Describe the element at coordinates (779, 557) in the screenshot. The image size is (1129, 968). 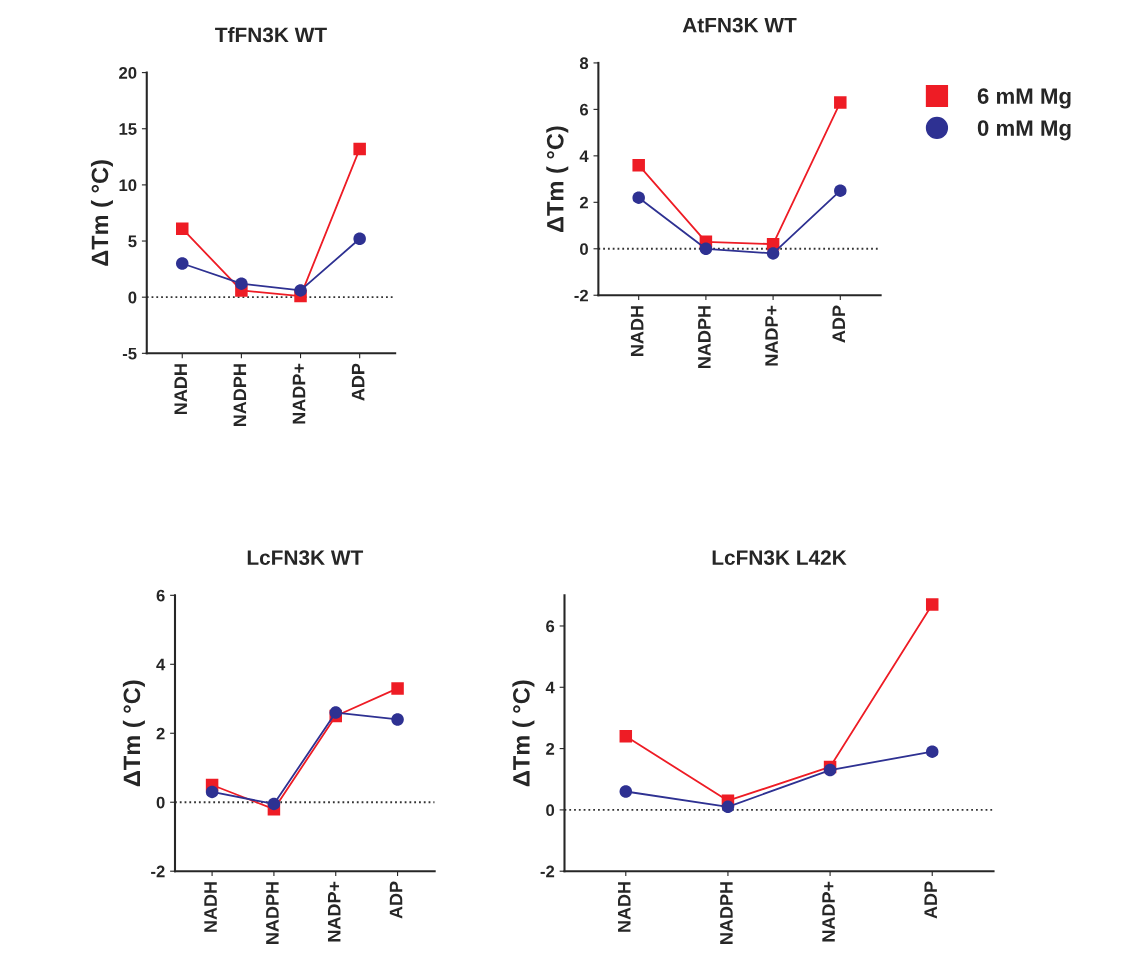
I see `chart-title: LcFN3K L42K` at that location.